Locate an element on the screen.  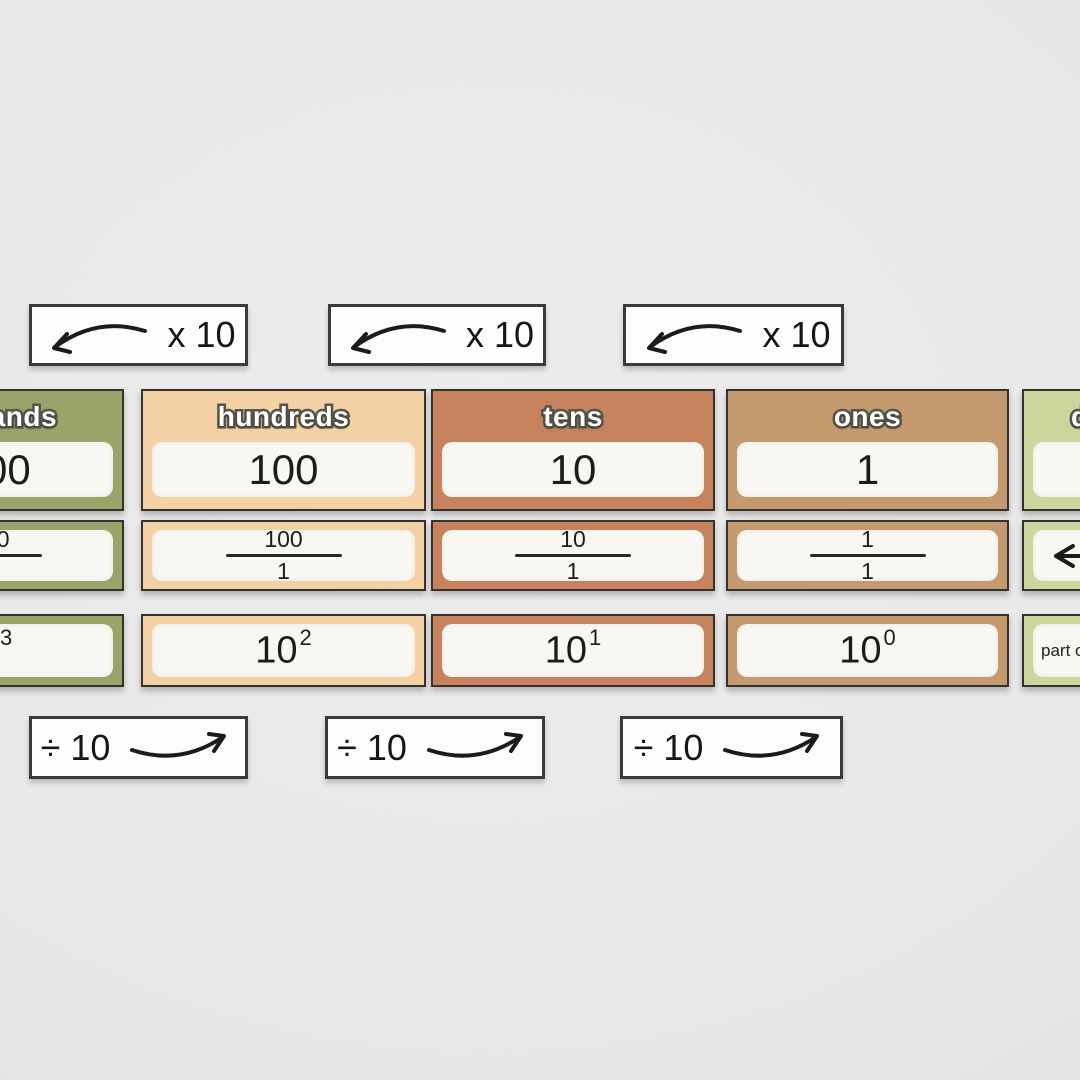
ones-place-card: ones 1 is located at coordinates (867, 450).